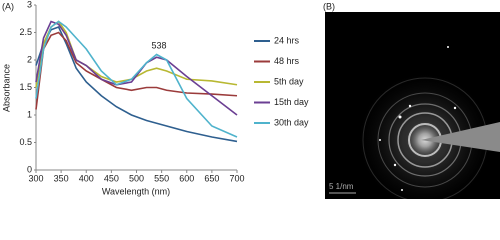 This screenshot has width=500, height=240. What do you see at coordinates (25, 142) in the screenshot?
I see `y-tick-label: 0.5` at bounding box center [25, 142].